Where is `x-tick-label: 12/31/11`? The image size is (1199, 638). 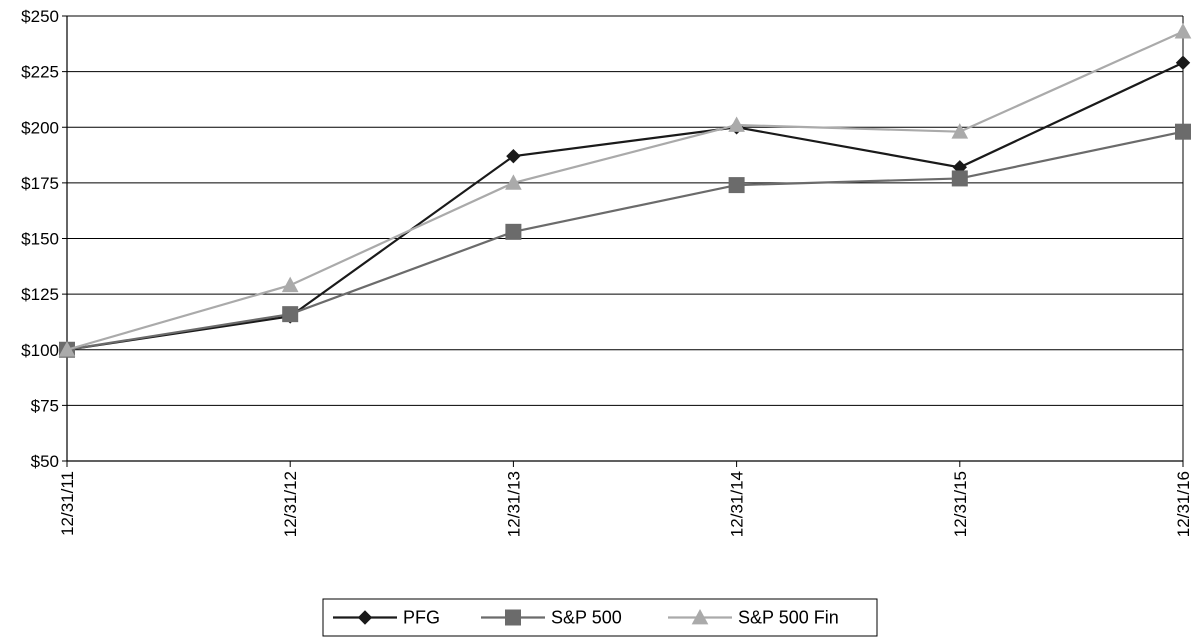 x-tick-label: 12/31/11 is located at coordinates (67, 503).